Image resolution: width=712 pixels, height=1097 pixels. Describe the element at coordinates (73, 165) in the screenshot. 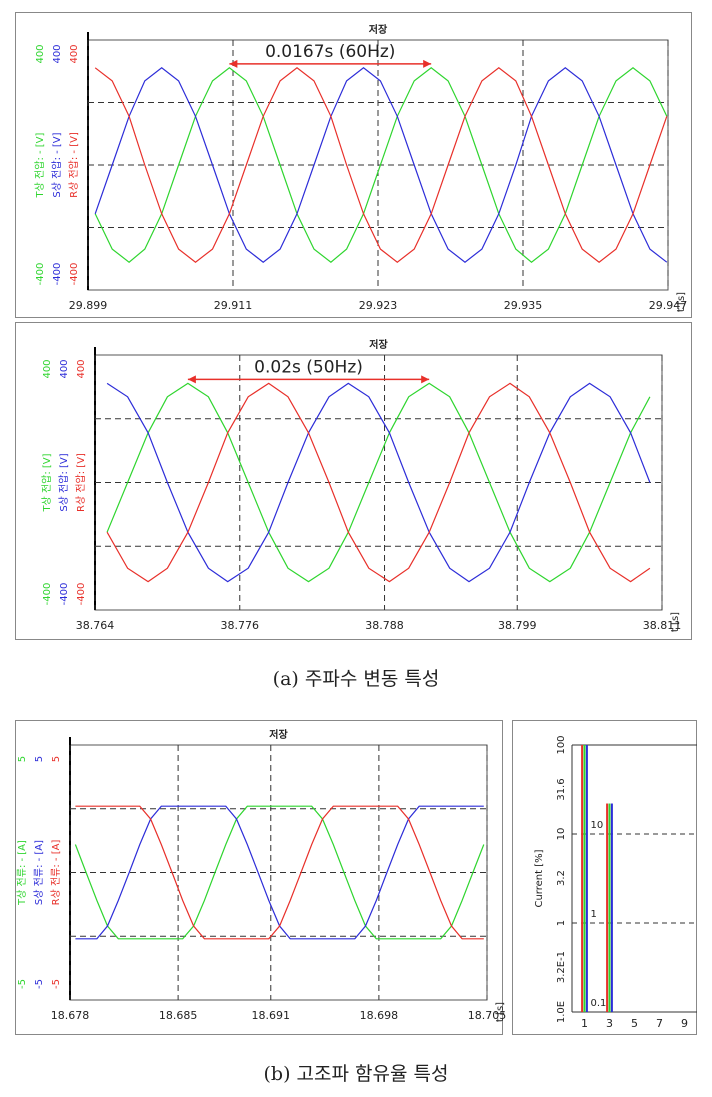

I see `y-axis-label: R상 전압: - [V]` at that location.